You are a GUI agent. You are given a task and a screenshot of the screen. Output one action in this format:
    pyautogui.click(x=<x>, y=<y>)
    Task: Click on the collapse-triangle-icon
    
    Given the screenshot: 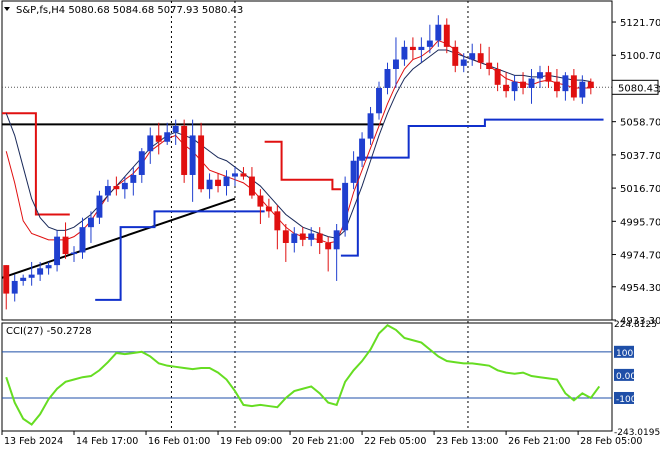 What is the action you would take?
    pyautogui.click(x=7, y=9)
    